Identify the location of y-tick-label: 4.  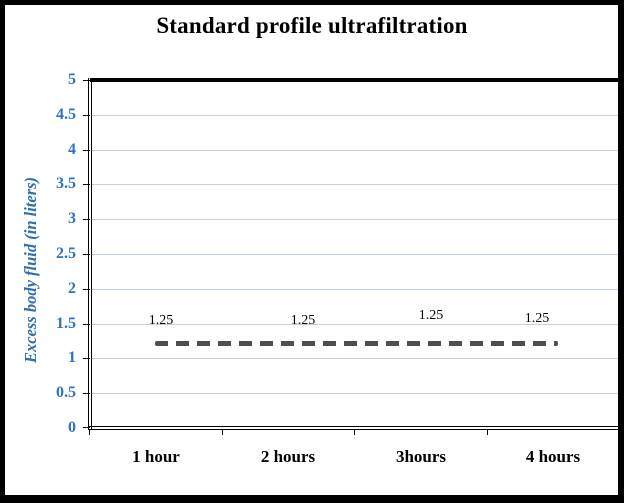
(72, 149).